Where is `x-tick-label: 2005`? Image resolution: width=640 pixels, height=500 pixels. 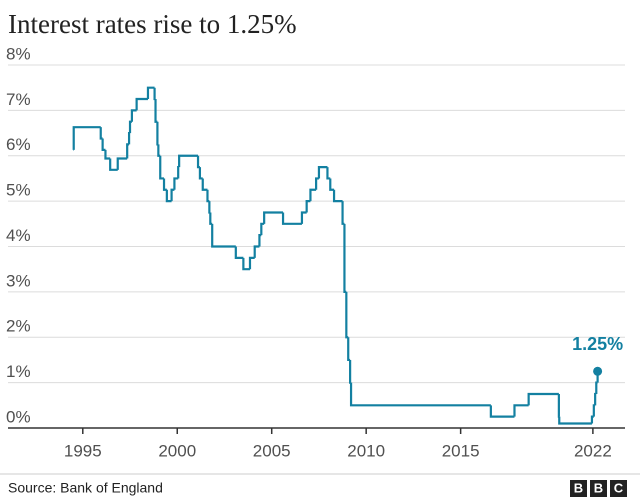 x-tick-label: 2005 is located at coordinates (272, 450).